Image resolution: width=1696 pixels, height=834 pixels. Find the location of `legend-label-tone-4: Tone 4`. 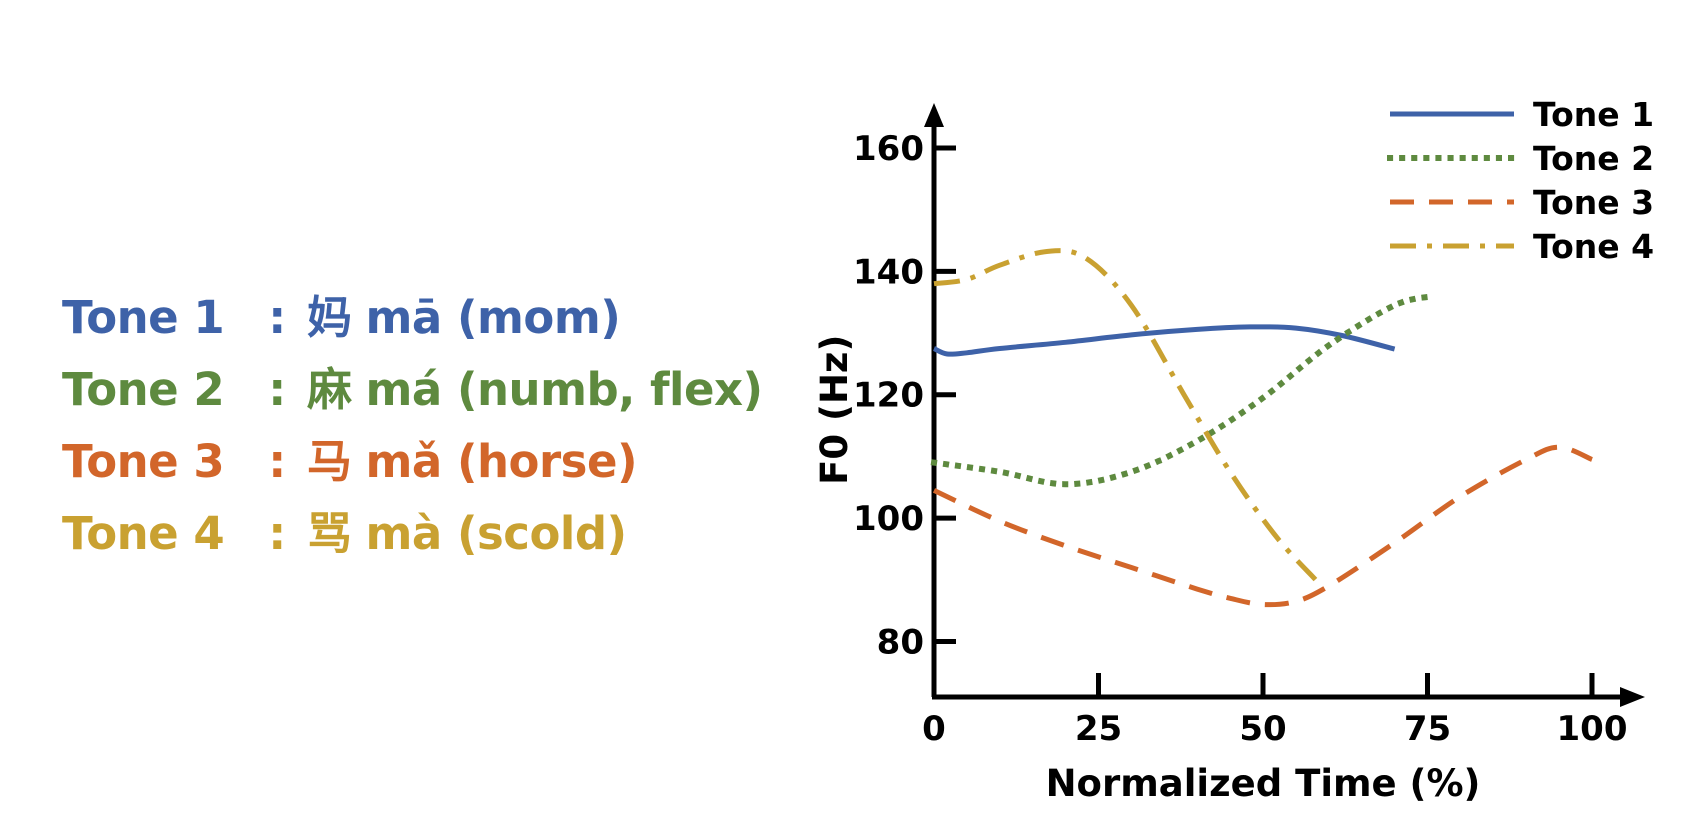

legend-label-tone-4: Tone 4 is located at coordinates (1593, 246).